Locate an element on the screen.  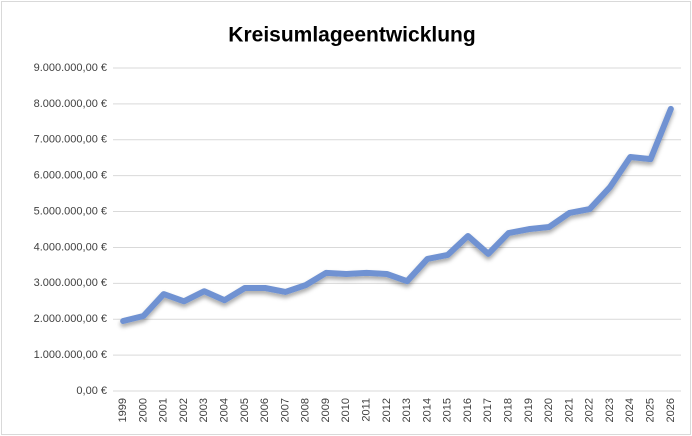
x-tick-label: 2024 is located at coordinates (630, 410).